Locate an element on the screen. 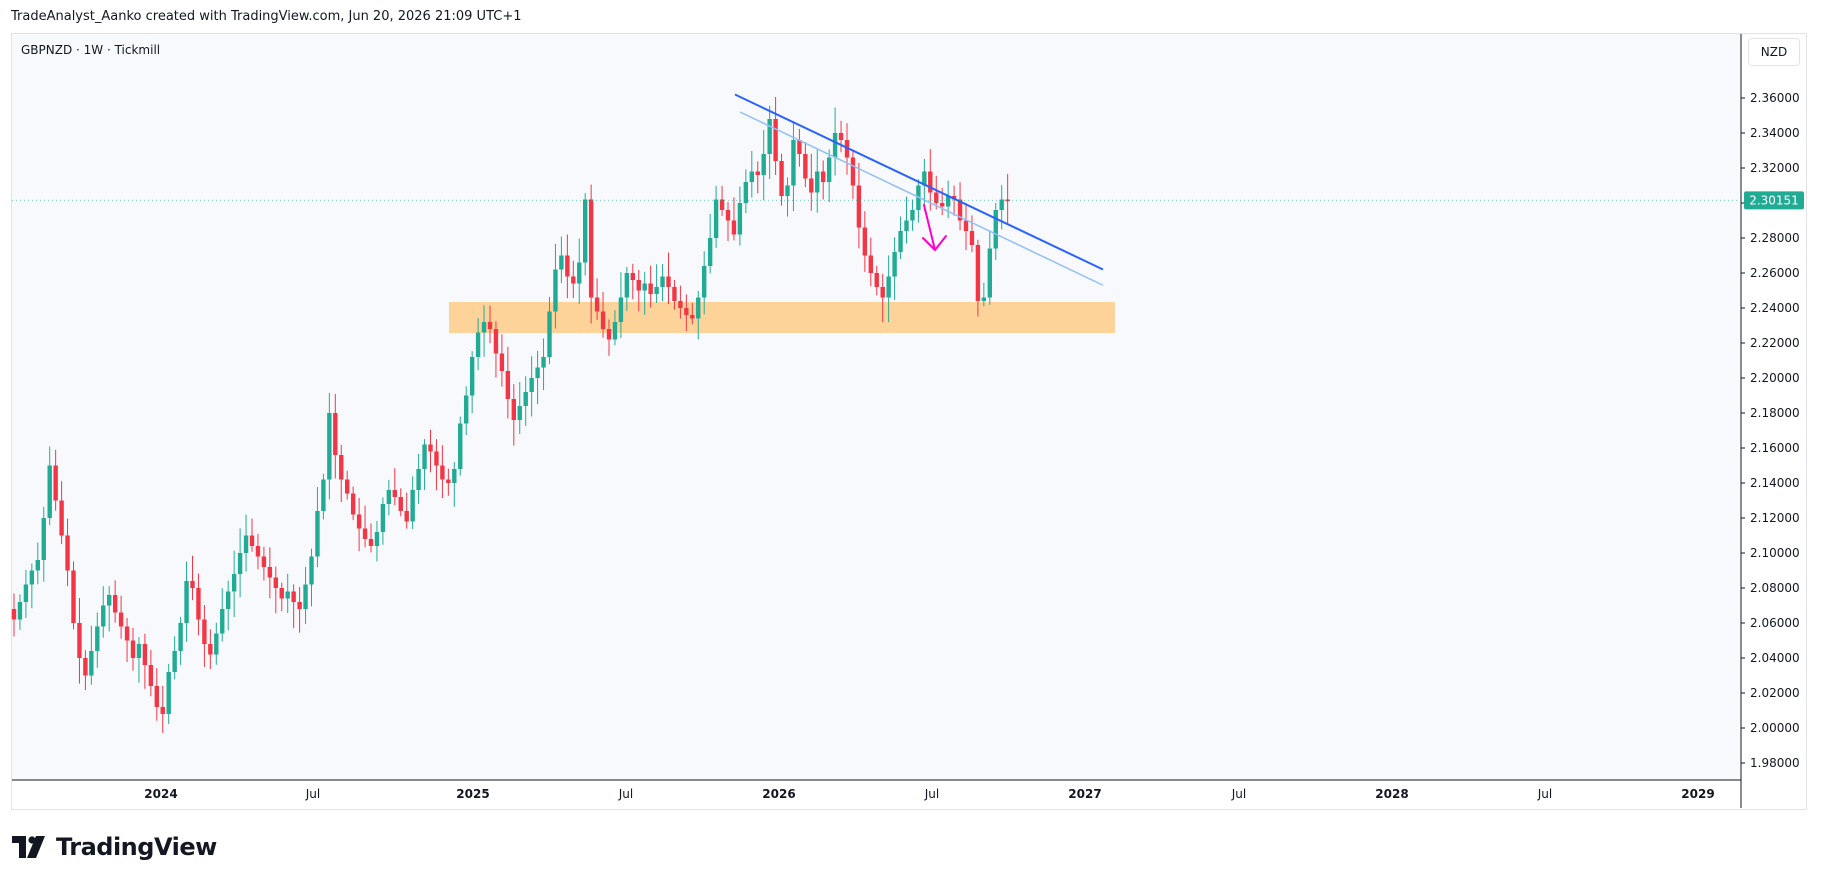  down-arrow-annotation is located at coordinates (934, 227).